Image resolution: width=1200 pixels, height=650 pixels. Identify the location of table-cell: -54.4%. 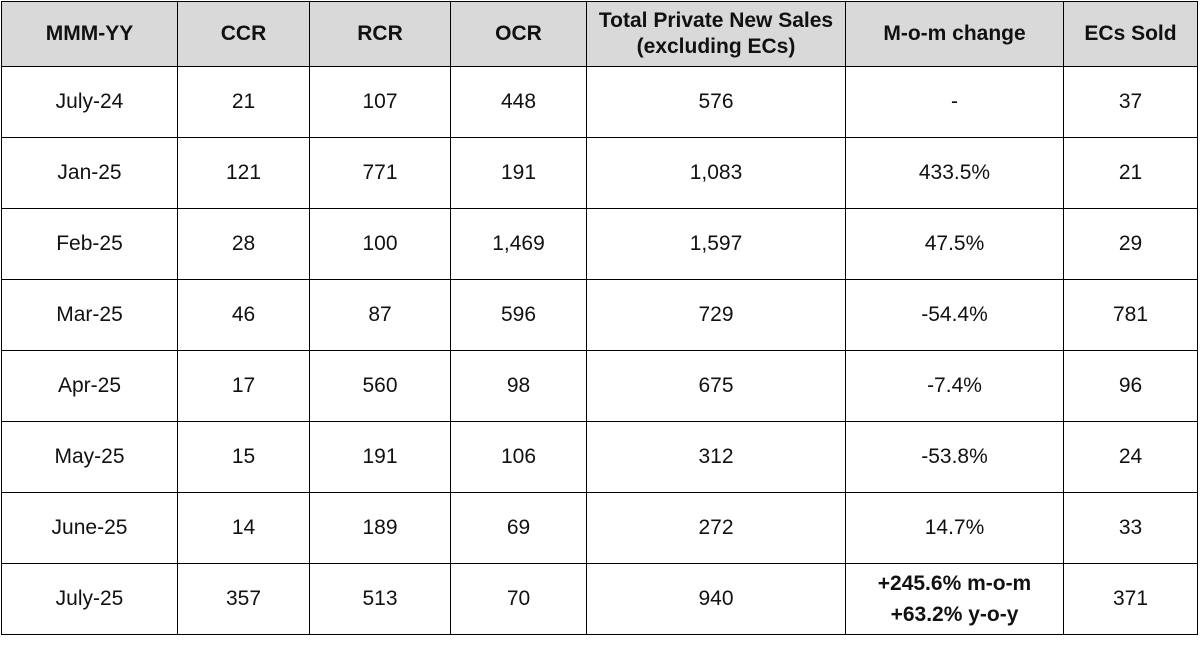
(954, 315).